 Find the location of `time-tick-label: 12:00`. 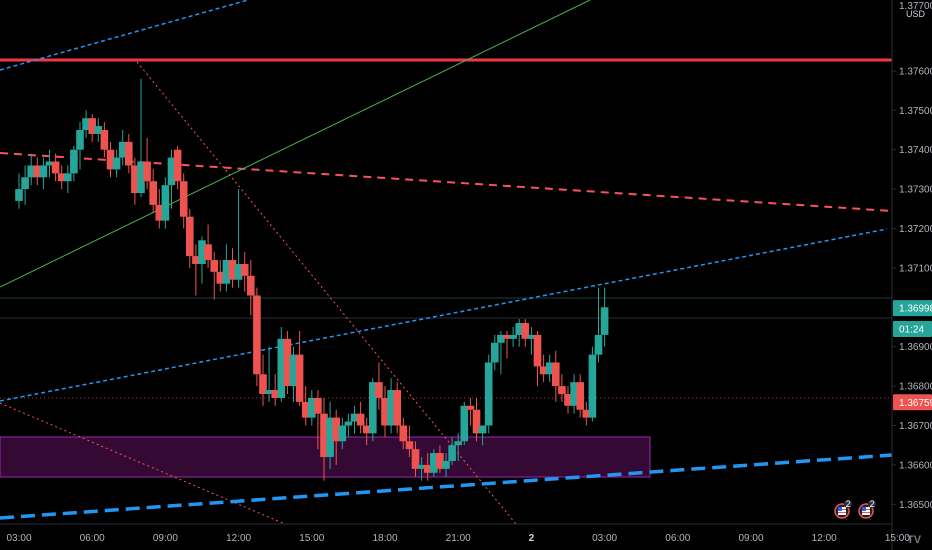

time-tick-label: 12:00 is located at coordinates (238, 538).